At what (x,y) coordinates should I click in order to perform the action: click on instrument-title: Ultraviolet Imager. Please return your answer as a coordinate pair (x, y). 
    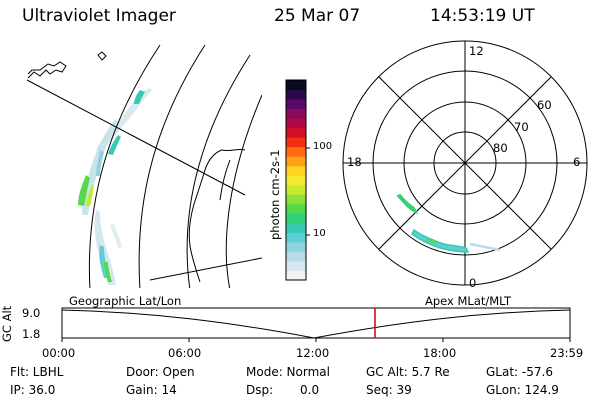
    Looking at the image, I should click on (99, 16).